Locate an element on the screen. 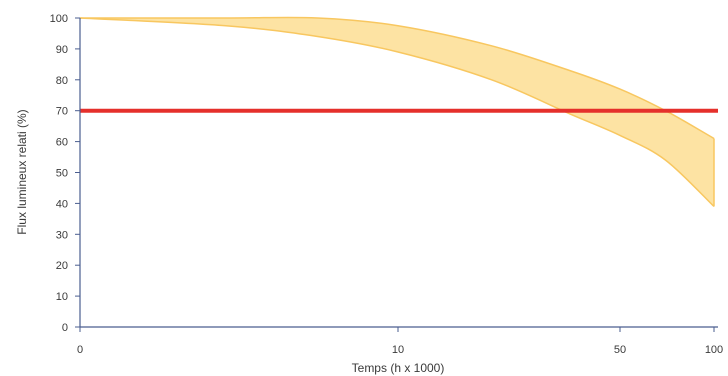 The width and height of the screenshot is (728, 376). x-tick-label: 0 is located at coordinates (80, 350).